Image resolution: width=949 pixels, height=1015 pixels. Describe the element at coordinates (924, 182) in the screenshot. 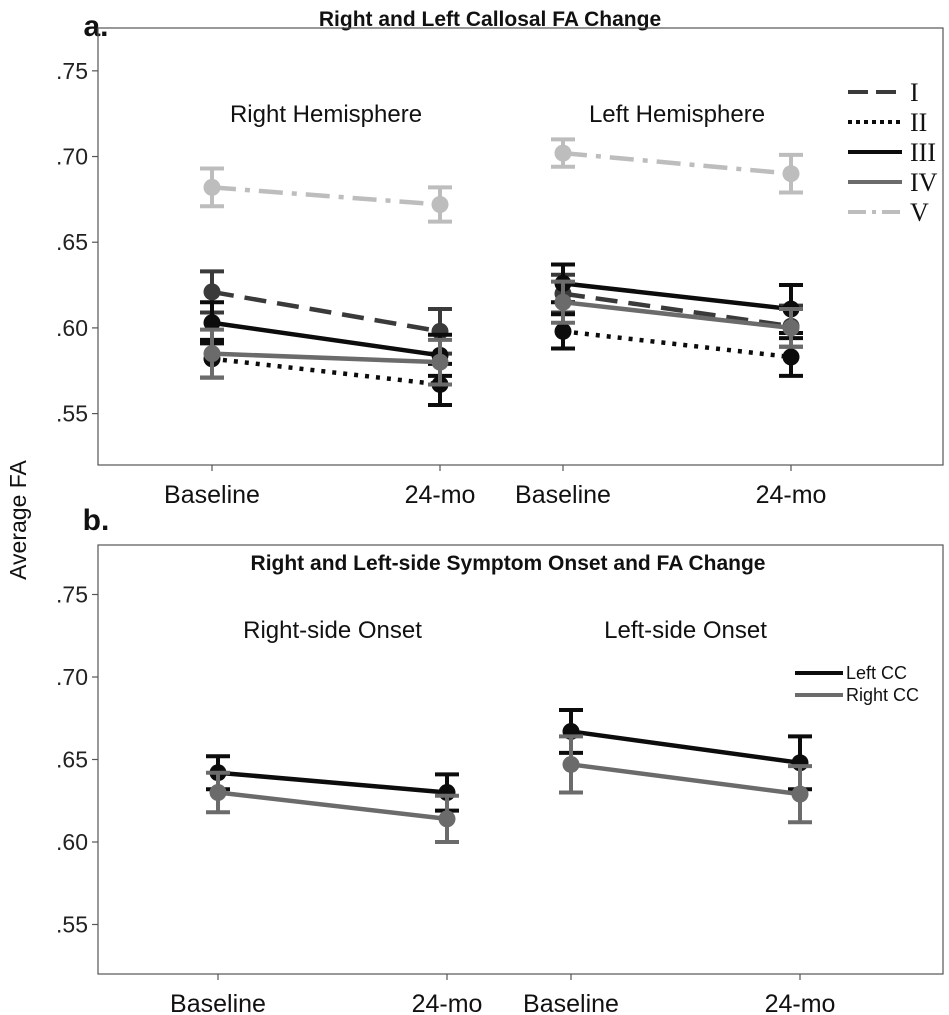

I see `legend-label: IV` at that location.